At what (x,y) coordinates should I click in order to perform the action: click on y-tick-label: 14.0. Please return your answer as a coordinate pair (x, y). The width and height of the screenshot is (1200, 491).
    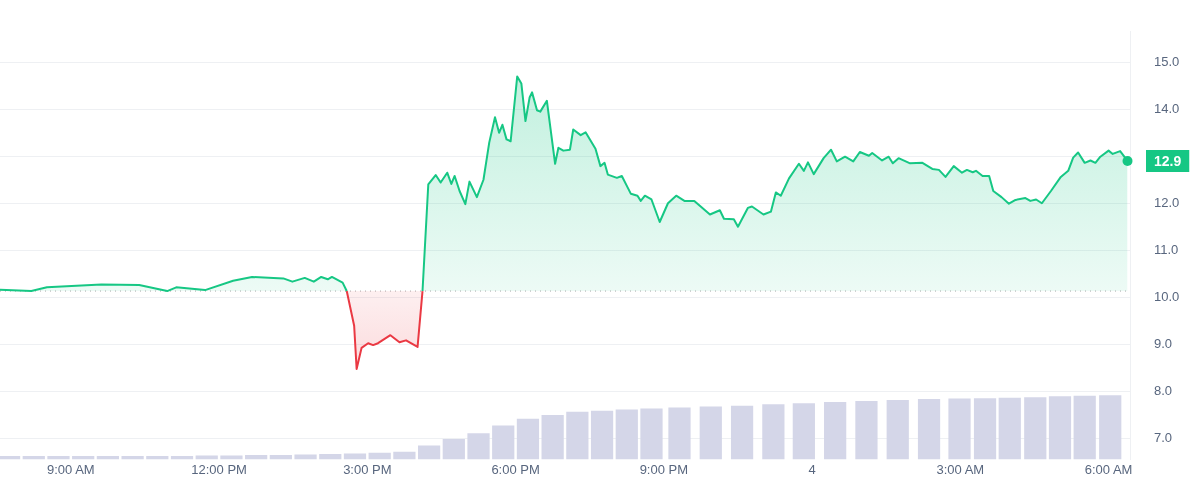
    Looking at the image, I should click on (1167, 108).